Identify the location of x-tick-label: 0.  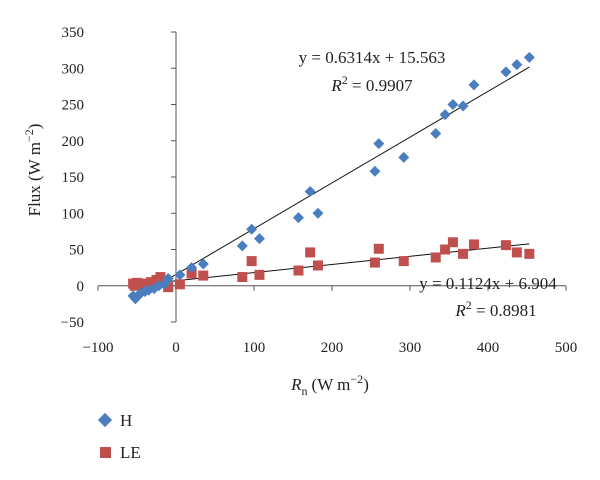
(176, 348).